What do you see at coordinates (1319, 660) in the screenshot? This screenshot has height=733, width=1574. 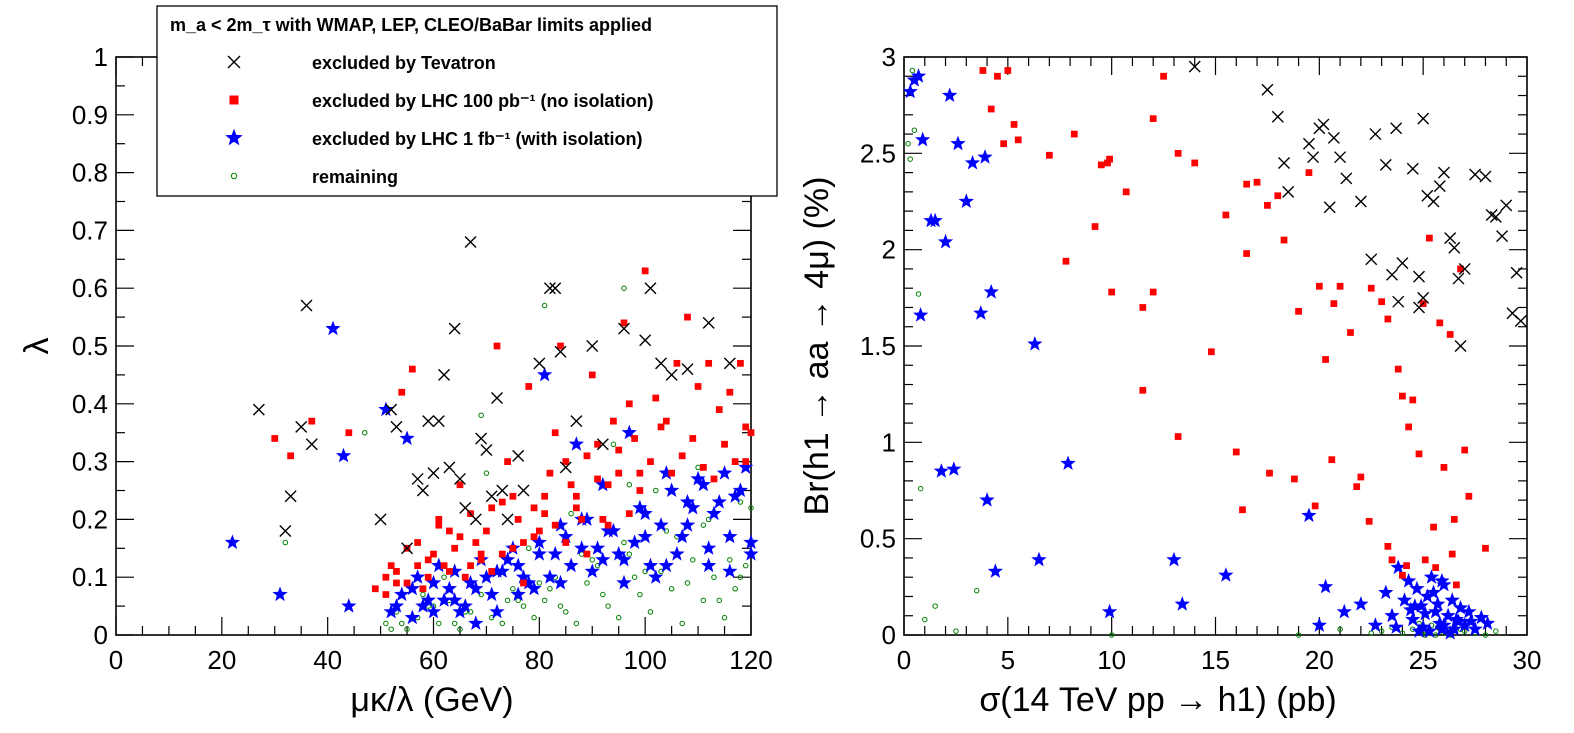 I see `x-tick-label: 20` at bounding box center [1319, 660].